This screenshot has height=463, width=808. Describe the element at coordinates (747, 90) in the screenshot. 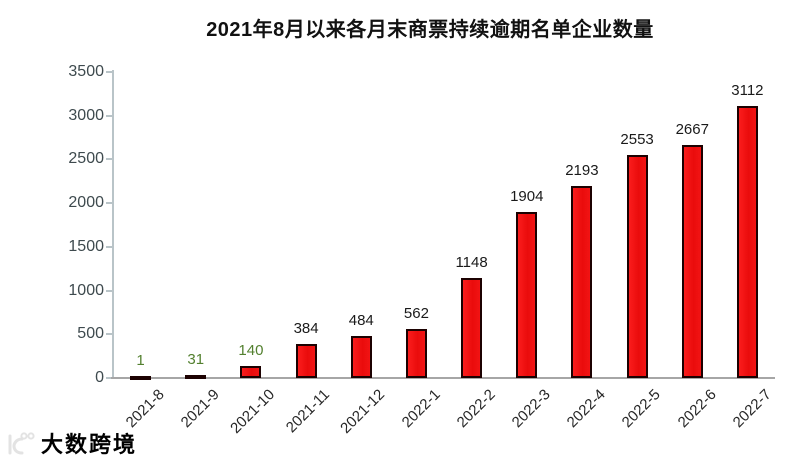

I see `bar-value-label: 3112` at that location.